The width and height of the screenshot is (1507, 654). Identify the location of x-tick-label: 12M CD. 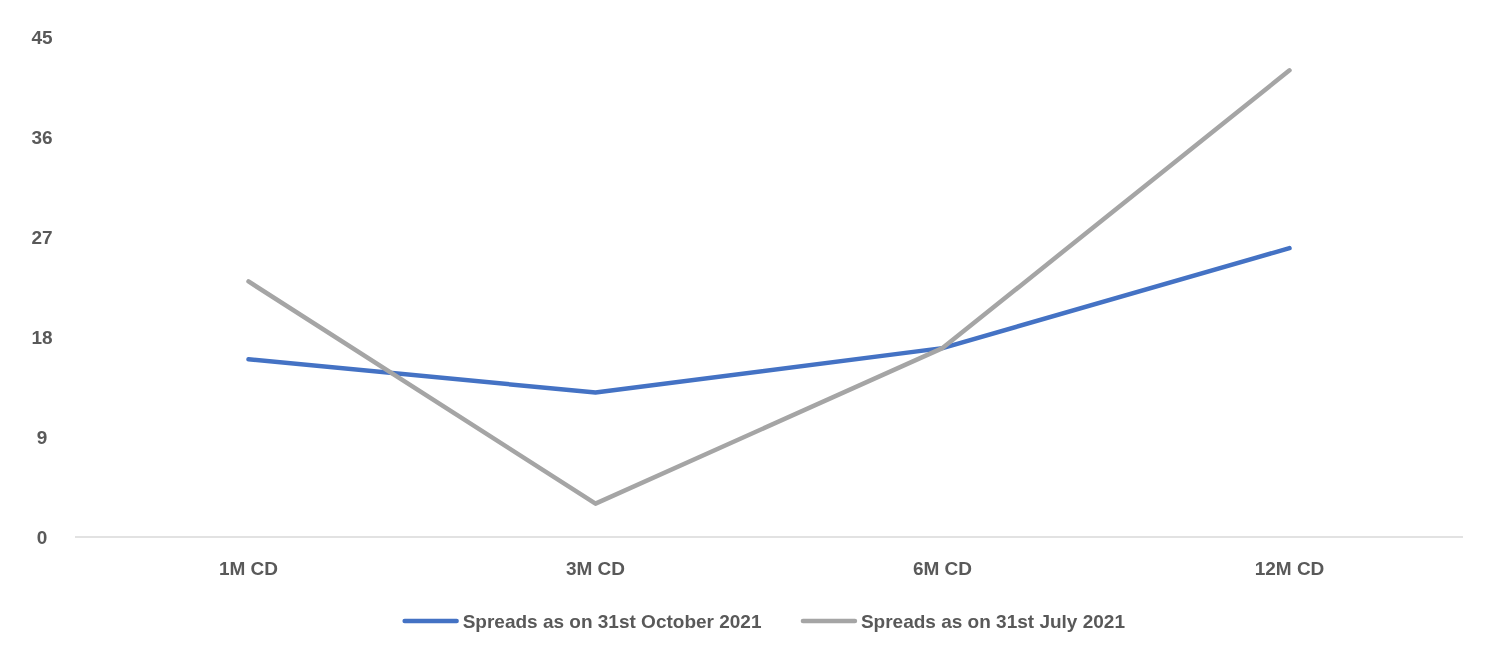
(1289, 568).